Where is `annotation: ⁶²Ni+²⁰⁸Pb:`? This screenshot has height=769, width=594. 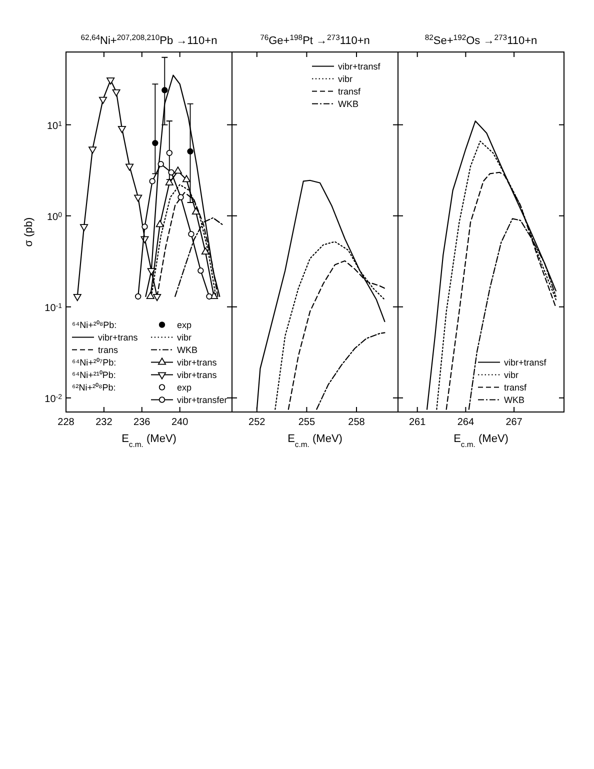
annotation: ⁶²Ni+²⁰⁸Pb: is located at coordinates (94, 387).